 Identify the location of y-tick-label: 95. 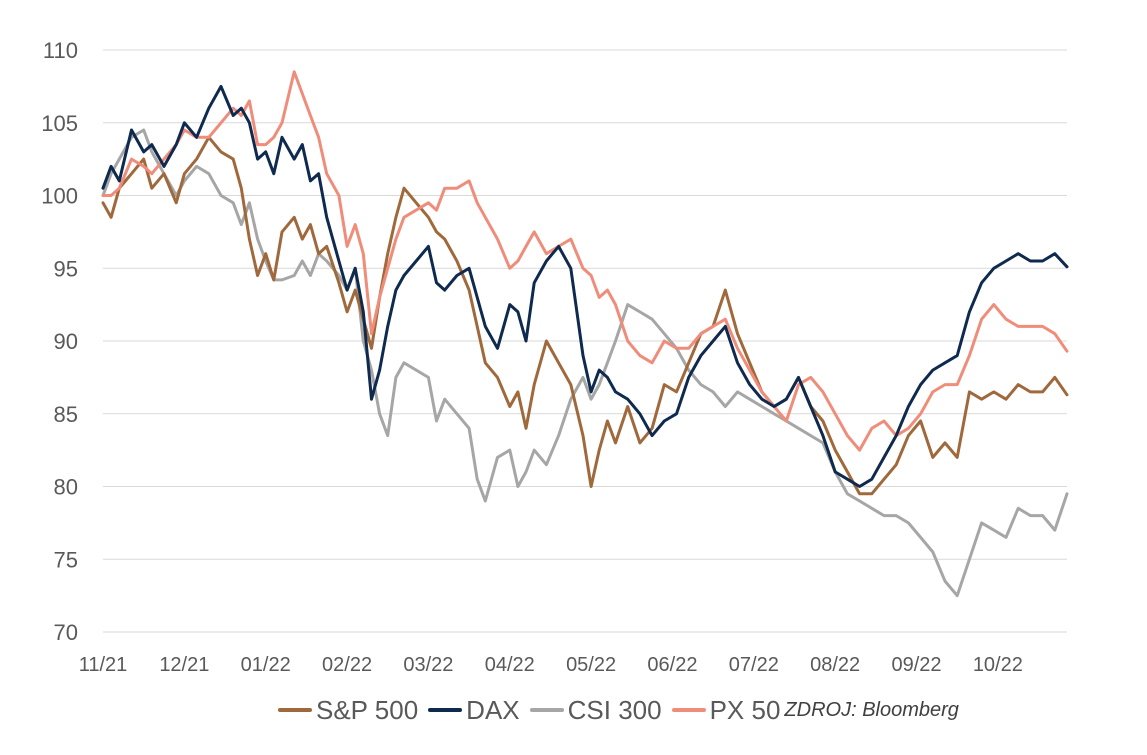
(66, 268).